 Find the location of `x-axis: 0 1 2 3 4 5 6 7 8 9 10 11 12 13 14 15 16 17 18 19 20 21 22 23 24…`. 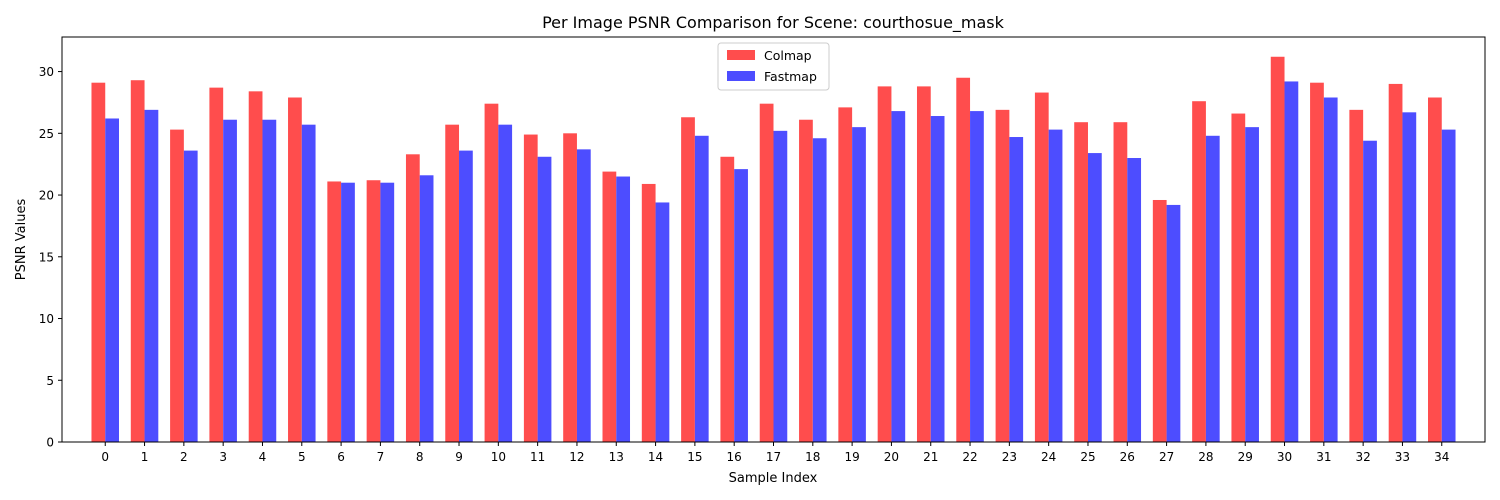

x-axis: 0 1 2 3 4 5 6 7 8 9 10 11 12 13 14 15 16 17 18 19 20 21 22 23 24… is located at coordinates (775, 453).